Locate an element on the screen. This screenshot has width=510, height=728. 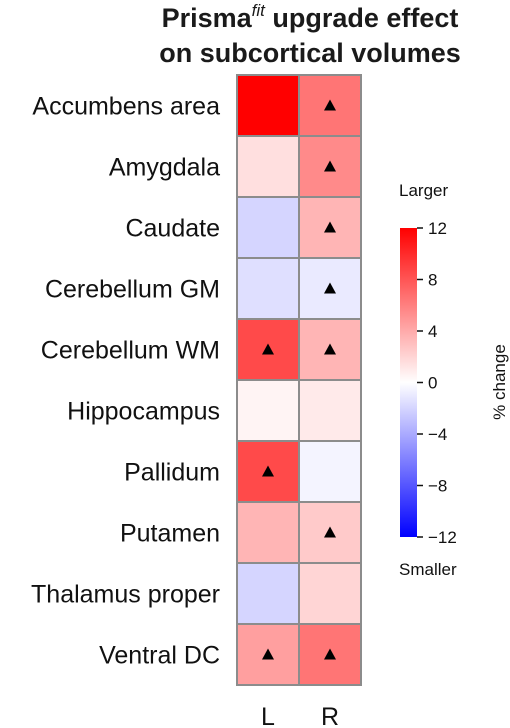
column-label-r: R is located at coordinates (330, 715).